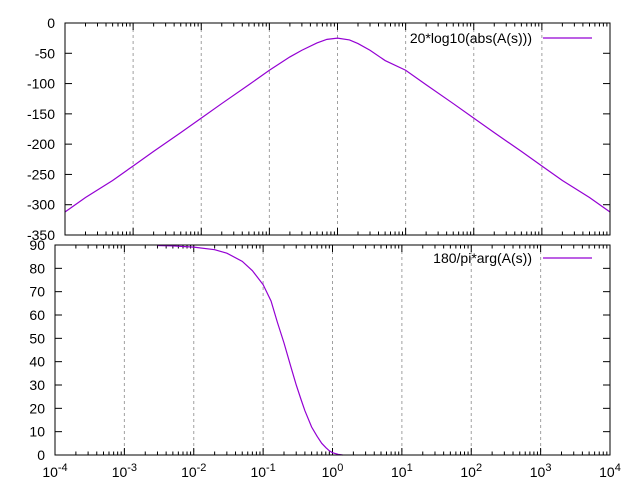 This screenshot has height=480, width=640. I want to click on x-tick-label: 10¹, so click(402, 471).